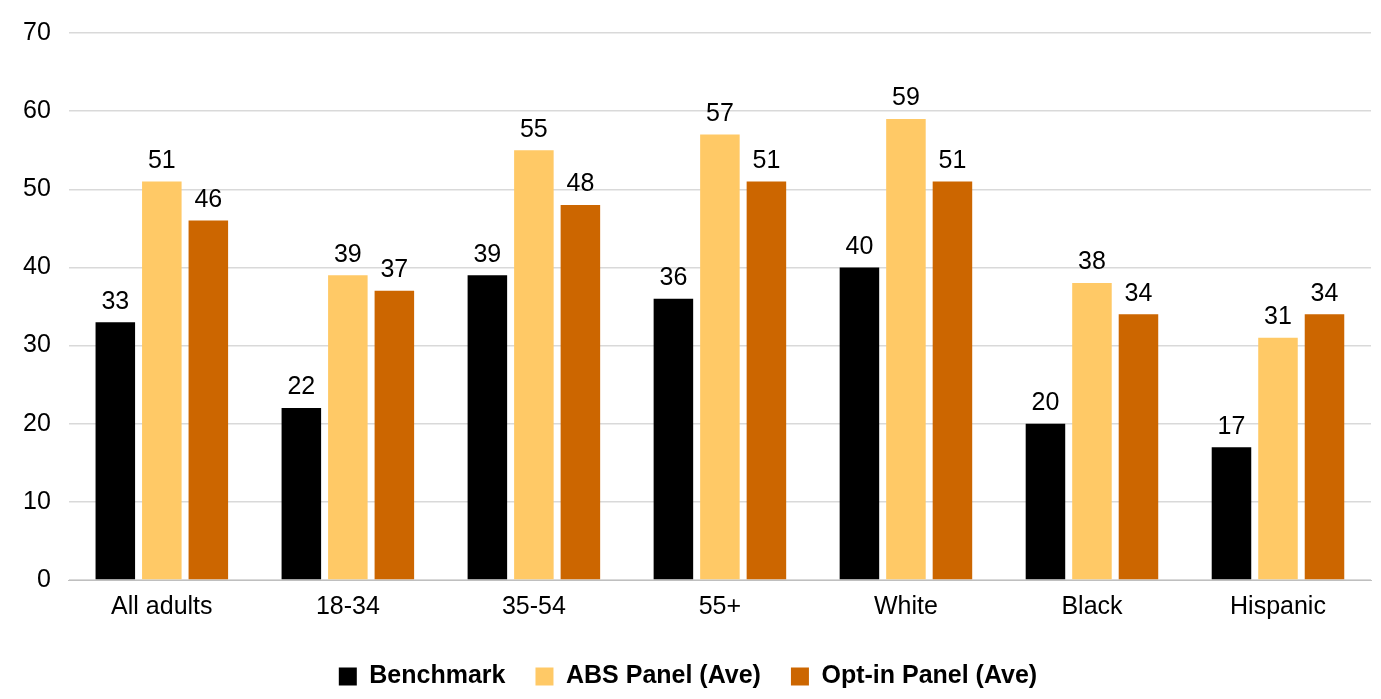 This screenshot has height=699, width=1381. Describe the element at coordinates (905, 604) in the screenshot. I see `x-tick-label: White` at that location.